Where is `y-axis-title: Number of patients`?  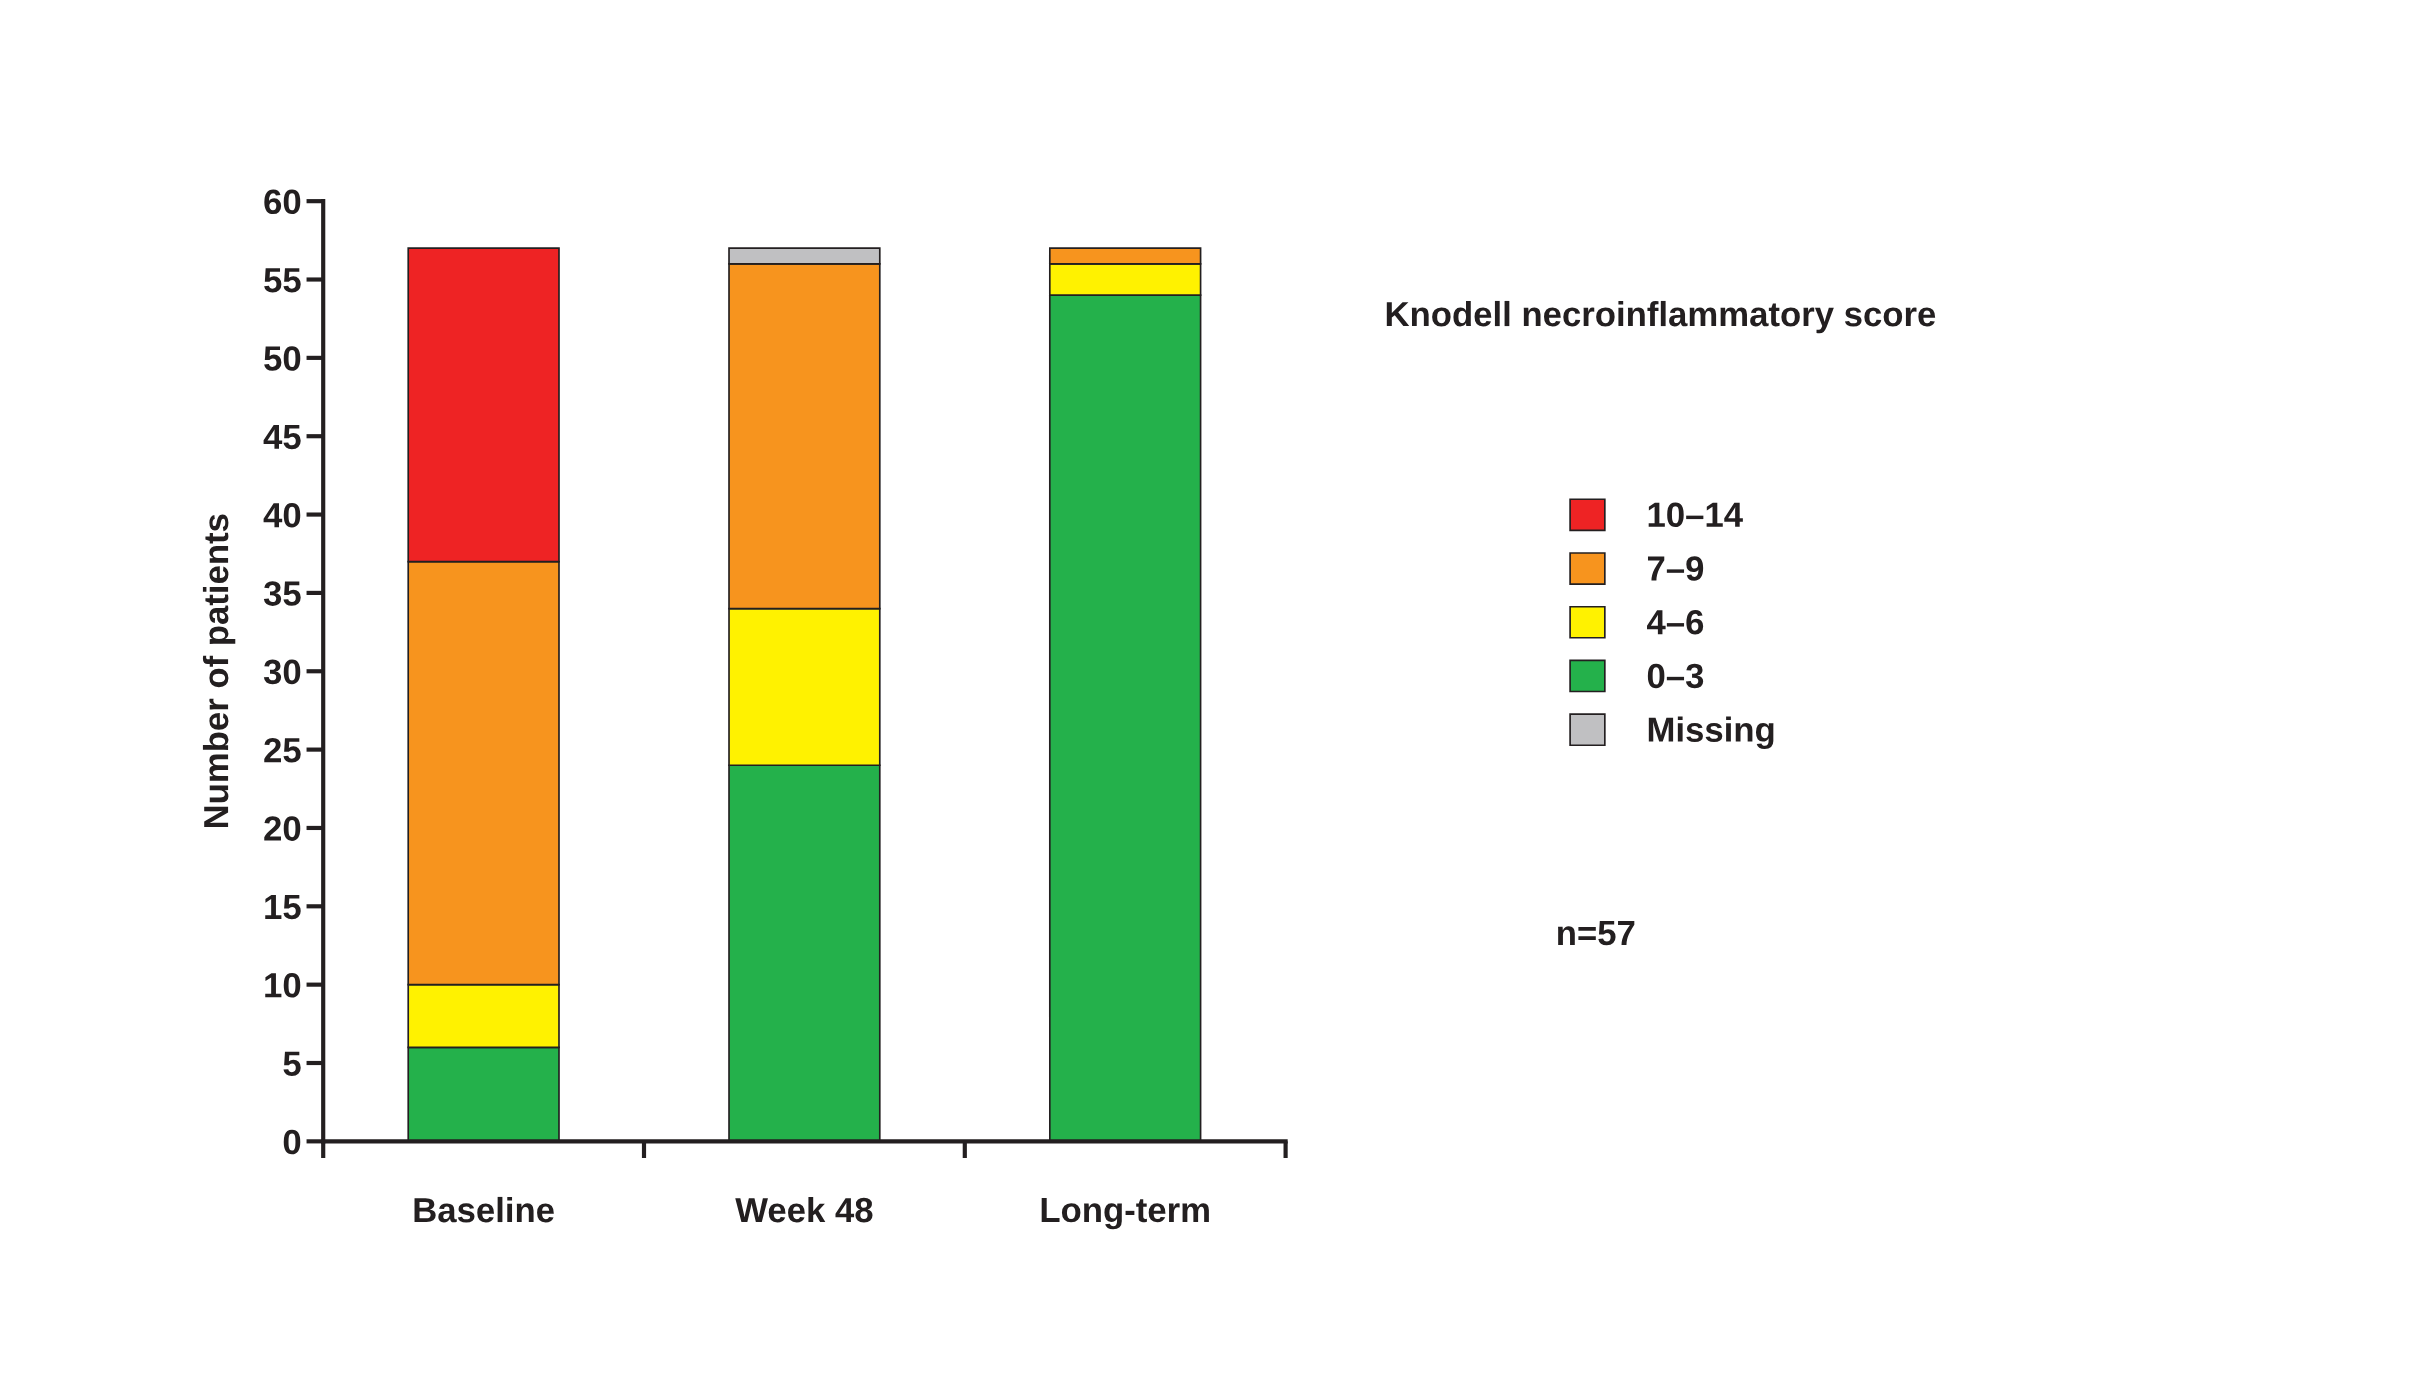 y-axis-title: Number of patients is located at coordinates (219, 671).